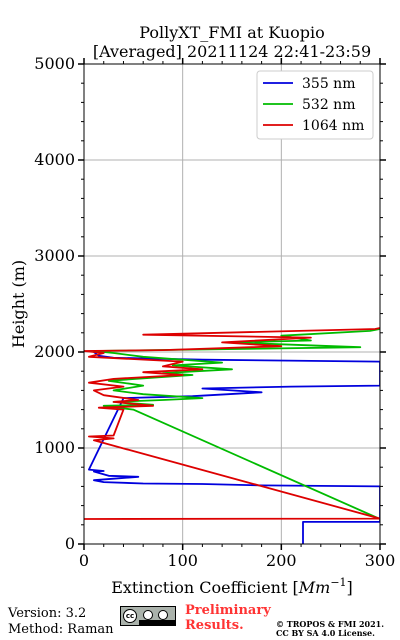 The height and width of the screenshot is (640, 400). What do you see at coordinates (54, 63) in the screenshot?
I see `y-tick-label: 5000` at bounding box center [54, 63].